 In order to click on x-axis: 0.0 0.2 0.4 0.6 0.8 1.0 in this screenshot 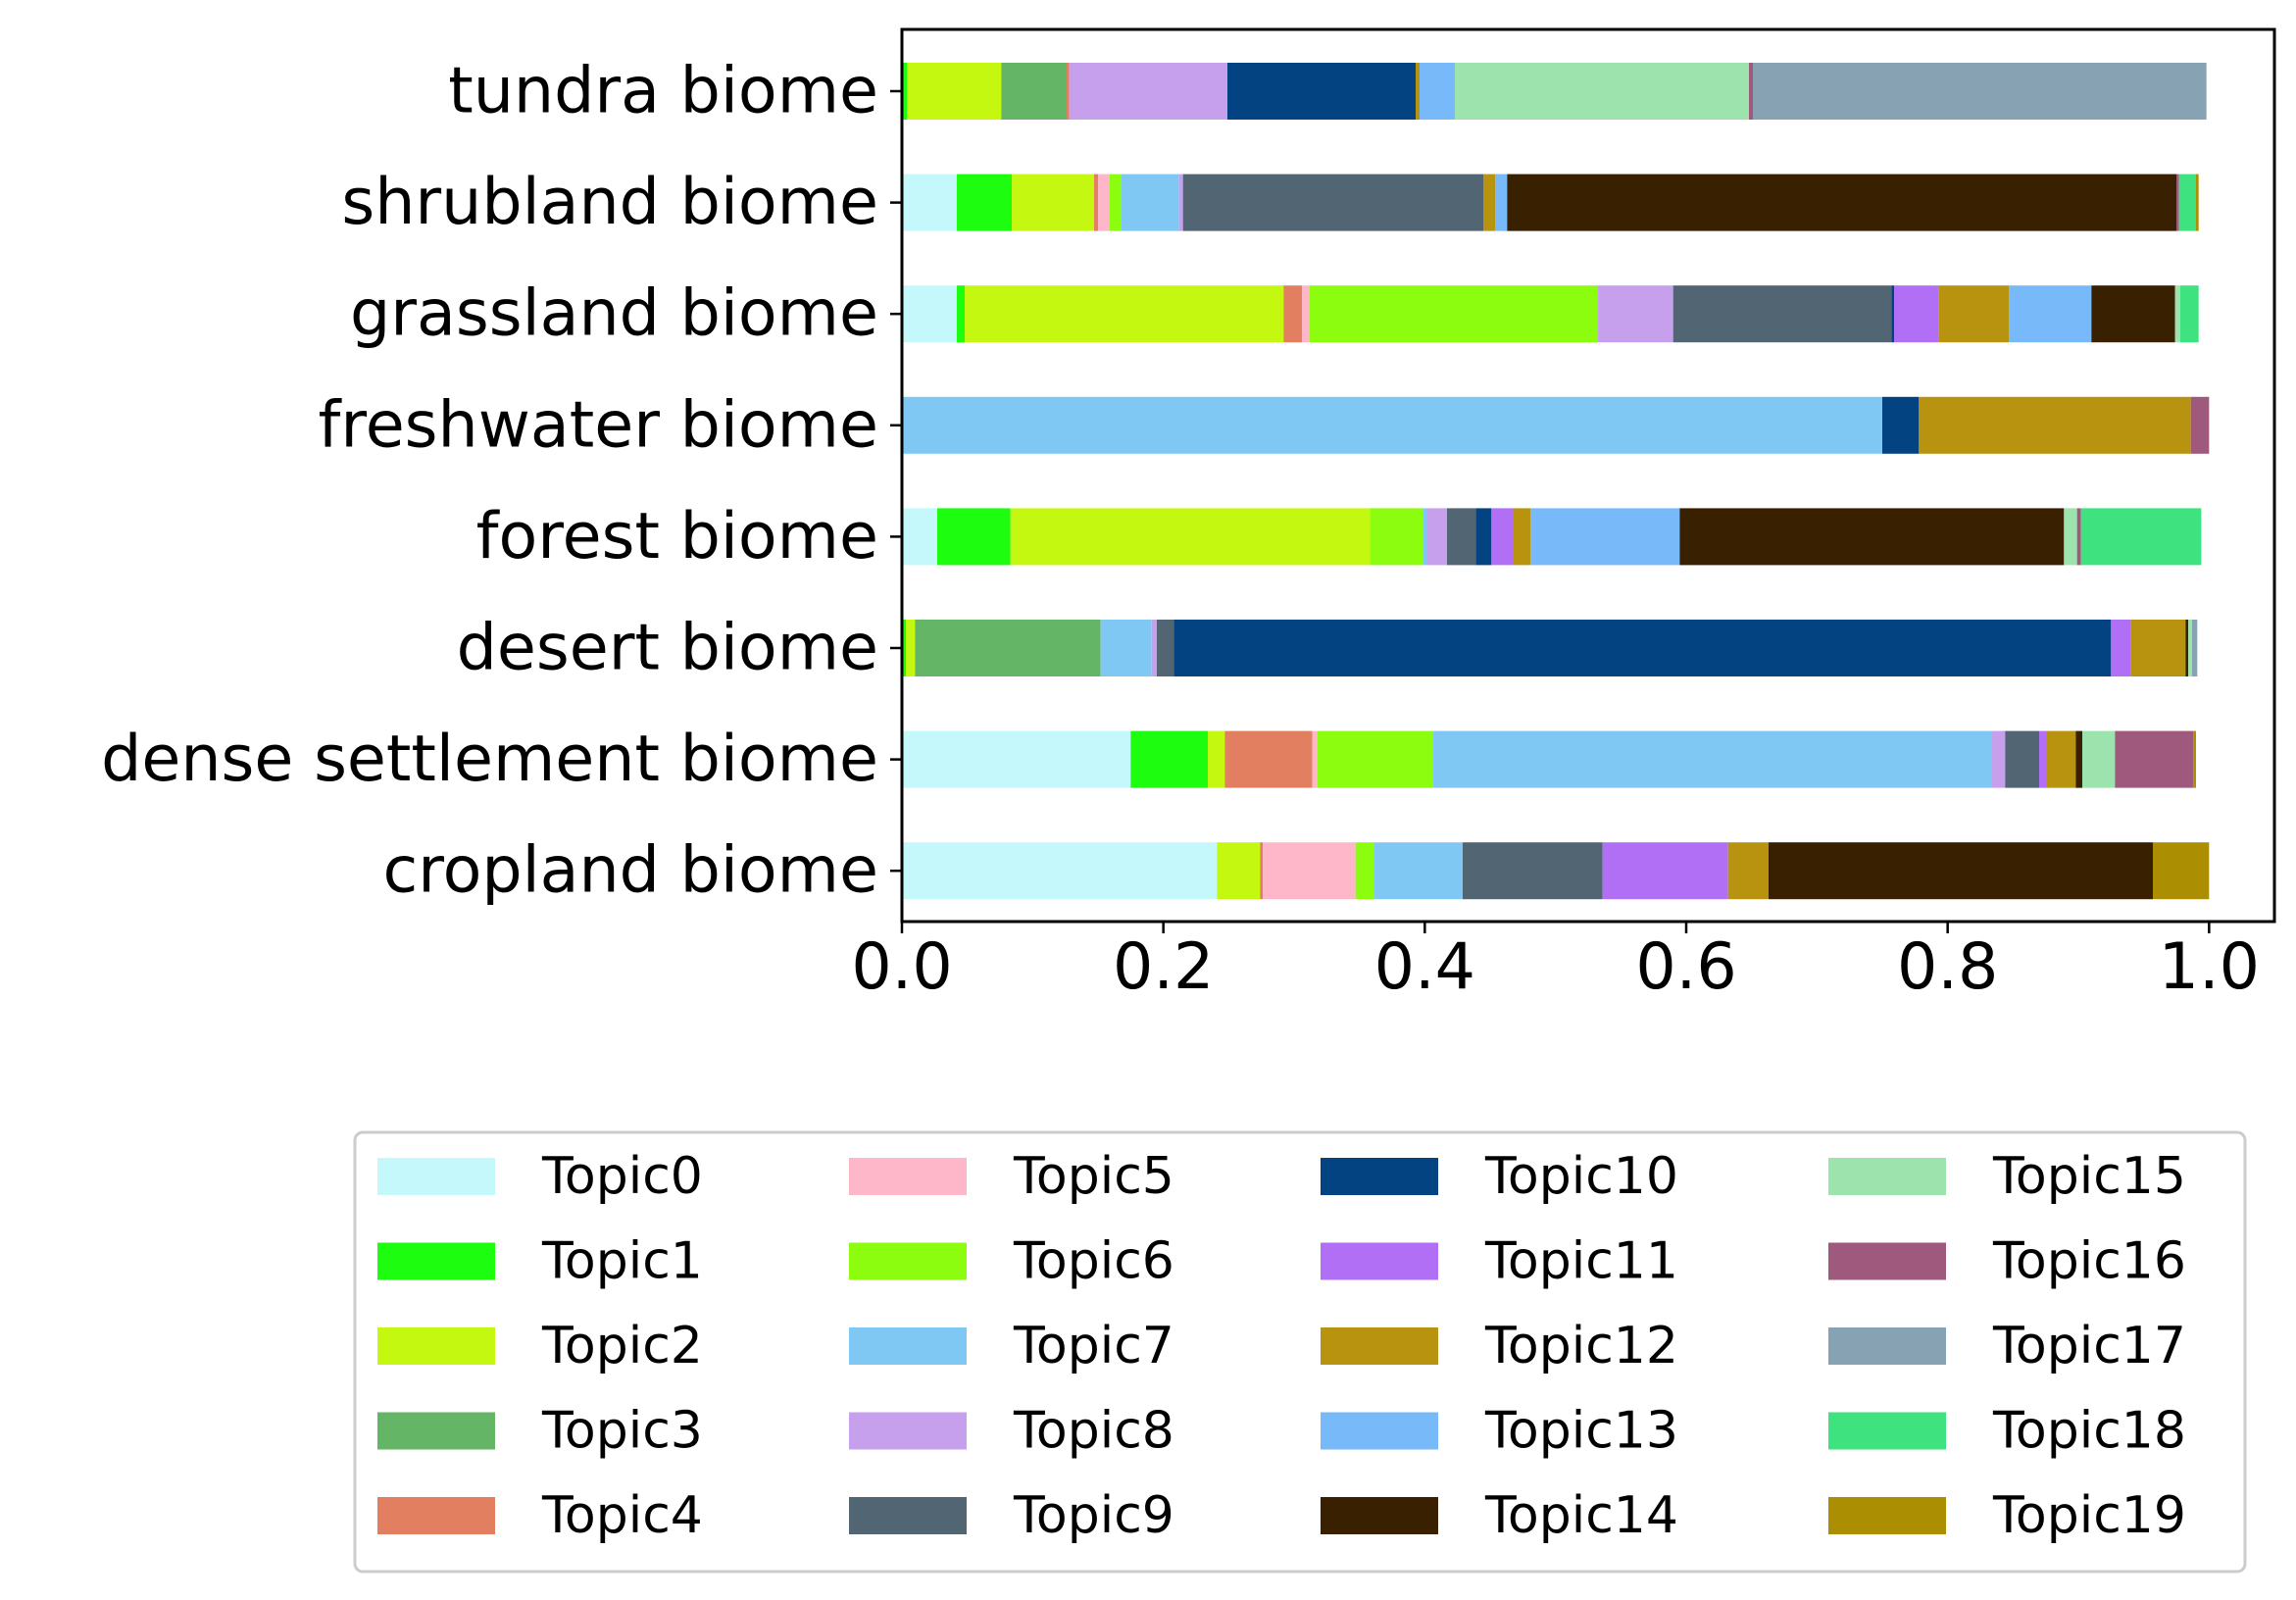, I will do `click(1555, 963)`.